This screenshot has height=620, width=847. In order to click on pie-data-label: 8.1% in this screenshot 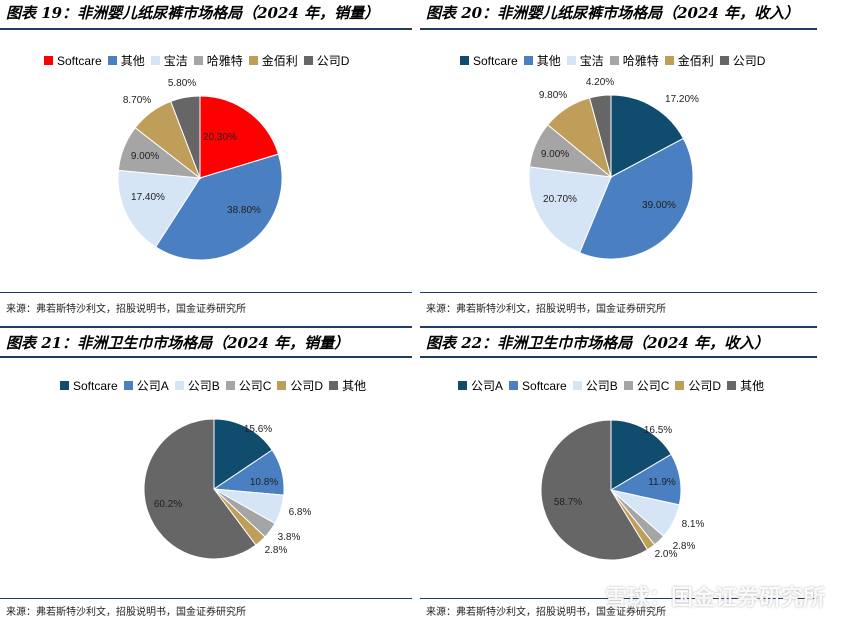, I will do `click(693, 524)`.